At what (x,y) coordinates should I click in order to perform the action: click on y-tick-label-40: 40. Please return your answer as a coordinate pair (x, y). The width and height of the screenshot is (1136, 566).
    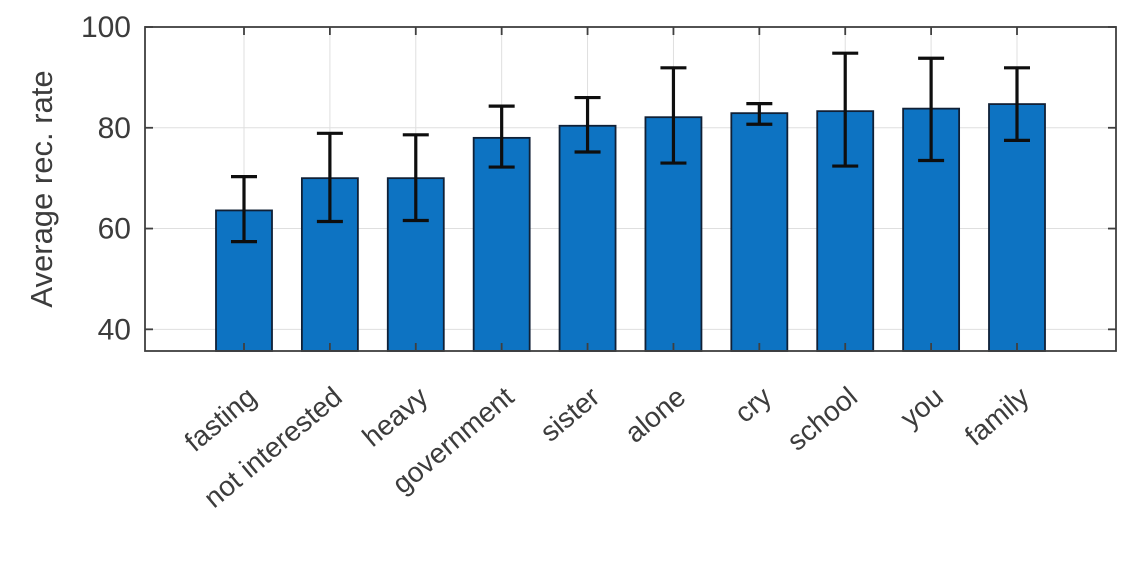
    Looking at the image, I should click on (114, 329).